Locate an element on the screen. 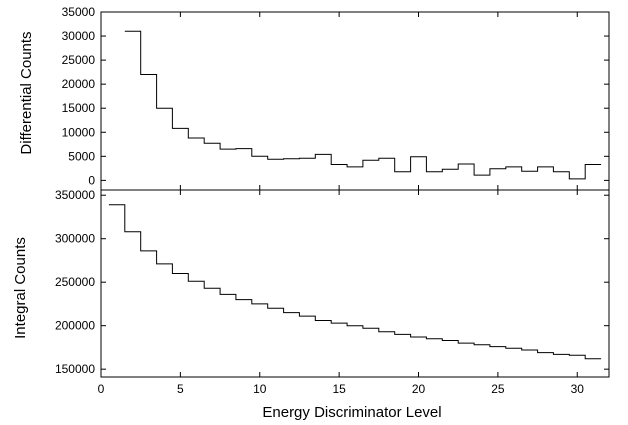 This screenshot has width=628, height=425. bottom-y-axis-label: Integral Counts is located at coordinates (20, 288).